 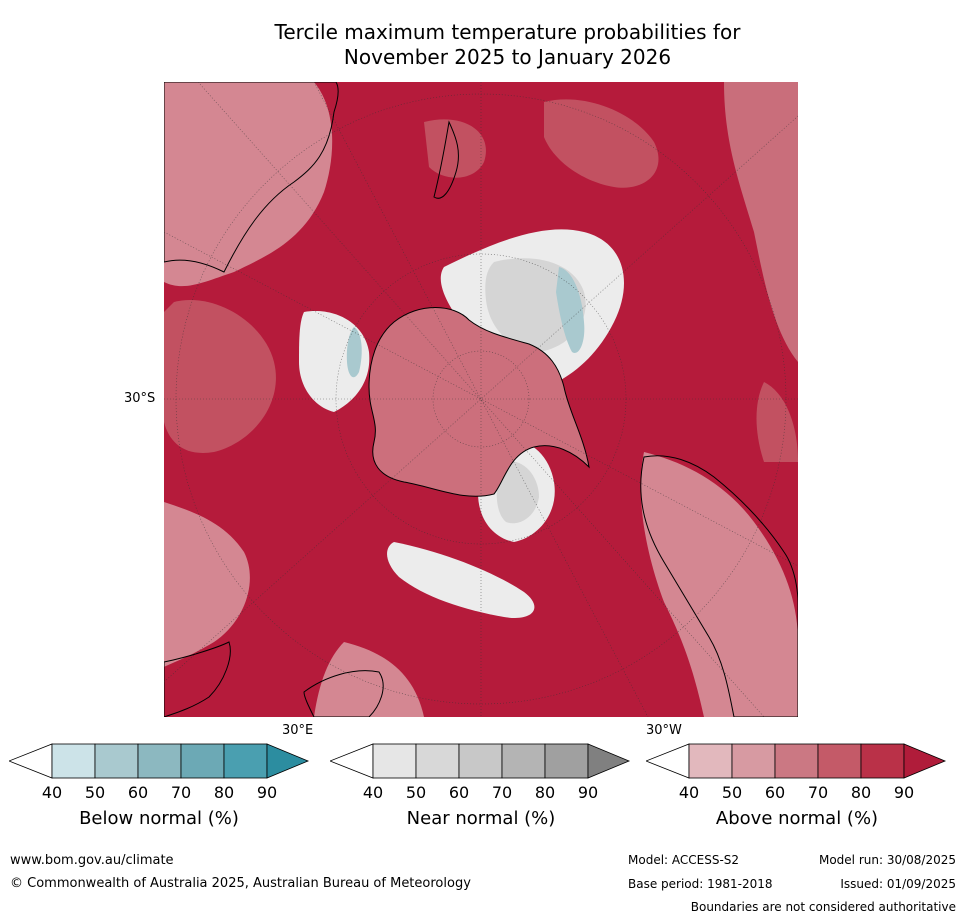 What do you see at coordinates (898, 884) in the screenshot?
I see `issued-text: Issued: 01/09/2025` at bounding box center [898, 884].